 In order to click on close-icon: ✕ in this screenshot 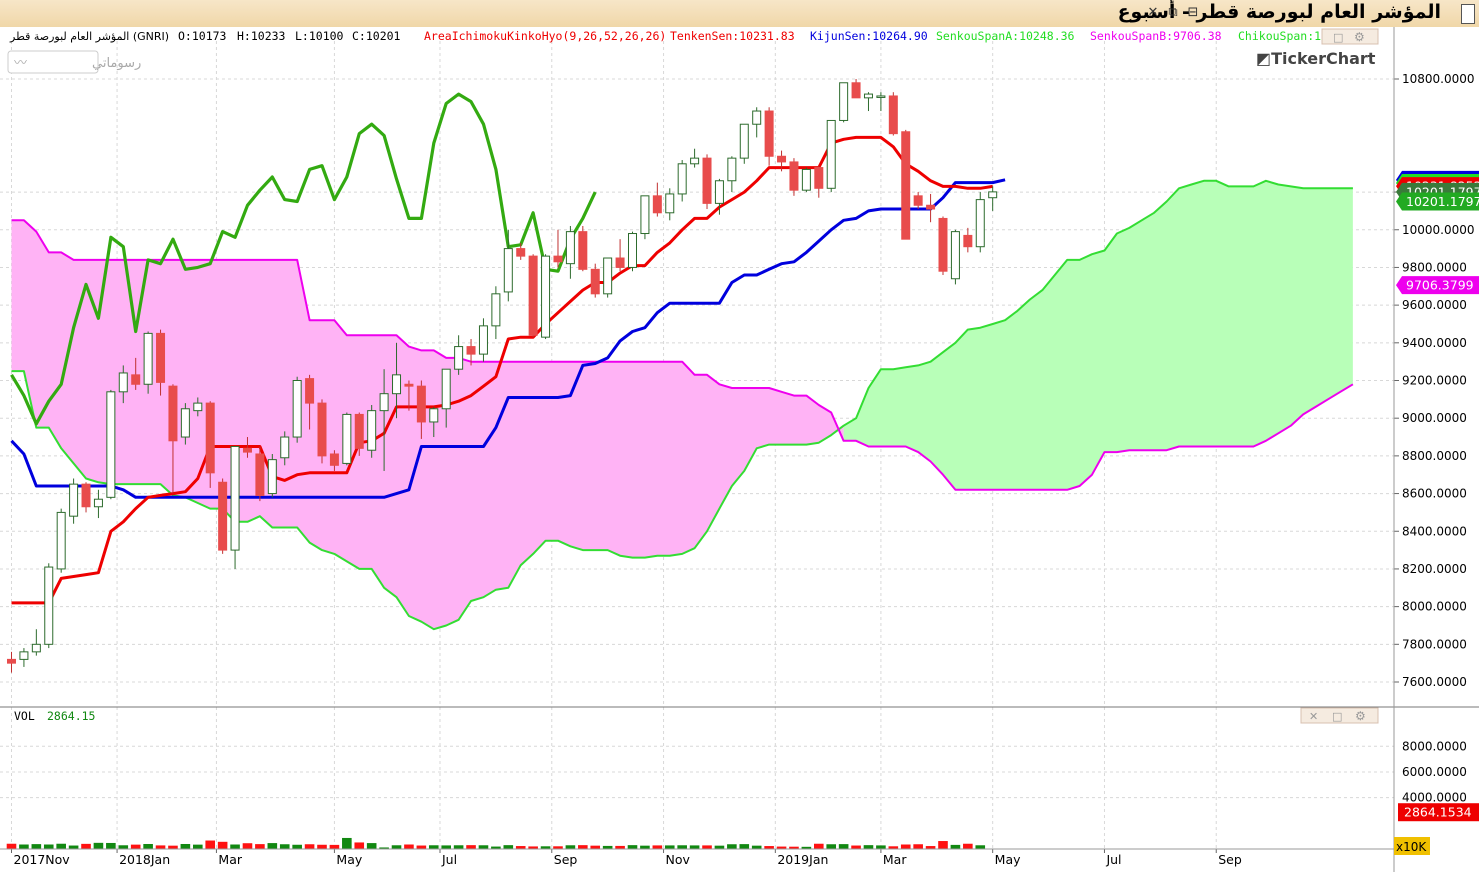, I will do `click(1153, 12)`.